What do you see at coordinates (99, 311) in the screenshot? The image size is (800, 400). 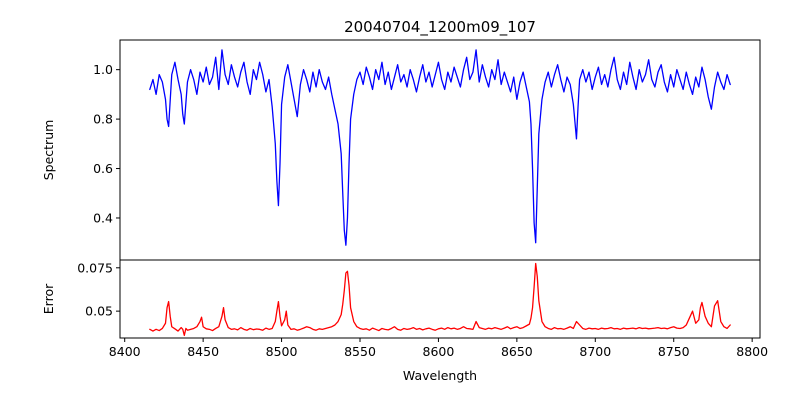 I see `error-y-tick-label: 0.05` at bounding box center [99, 311].